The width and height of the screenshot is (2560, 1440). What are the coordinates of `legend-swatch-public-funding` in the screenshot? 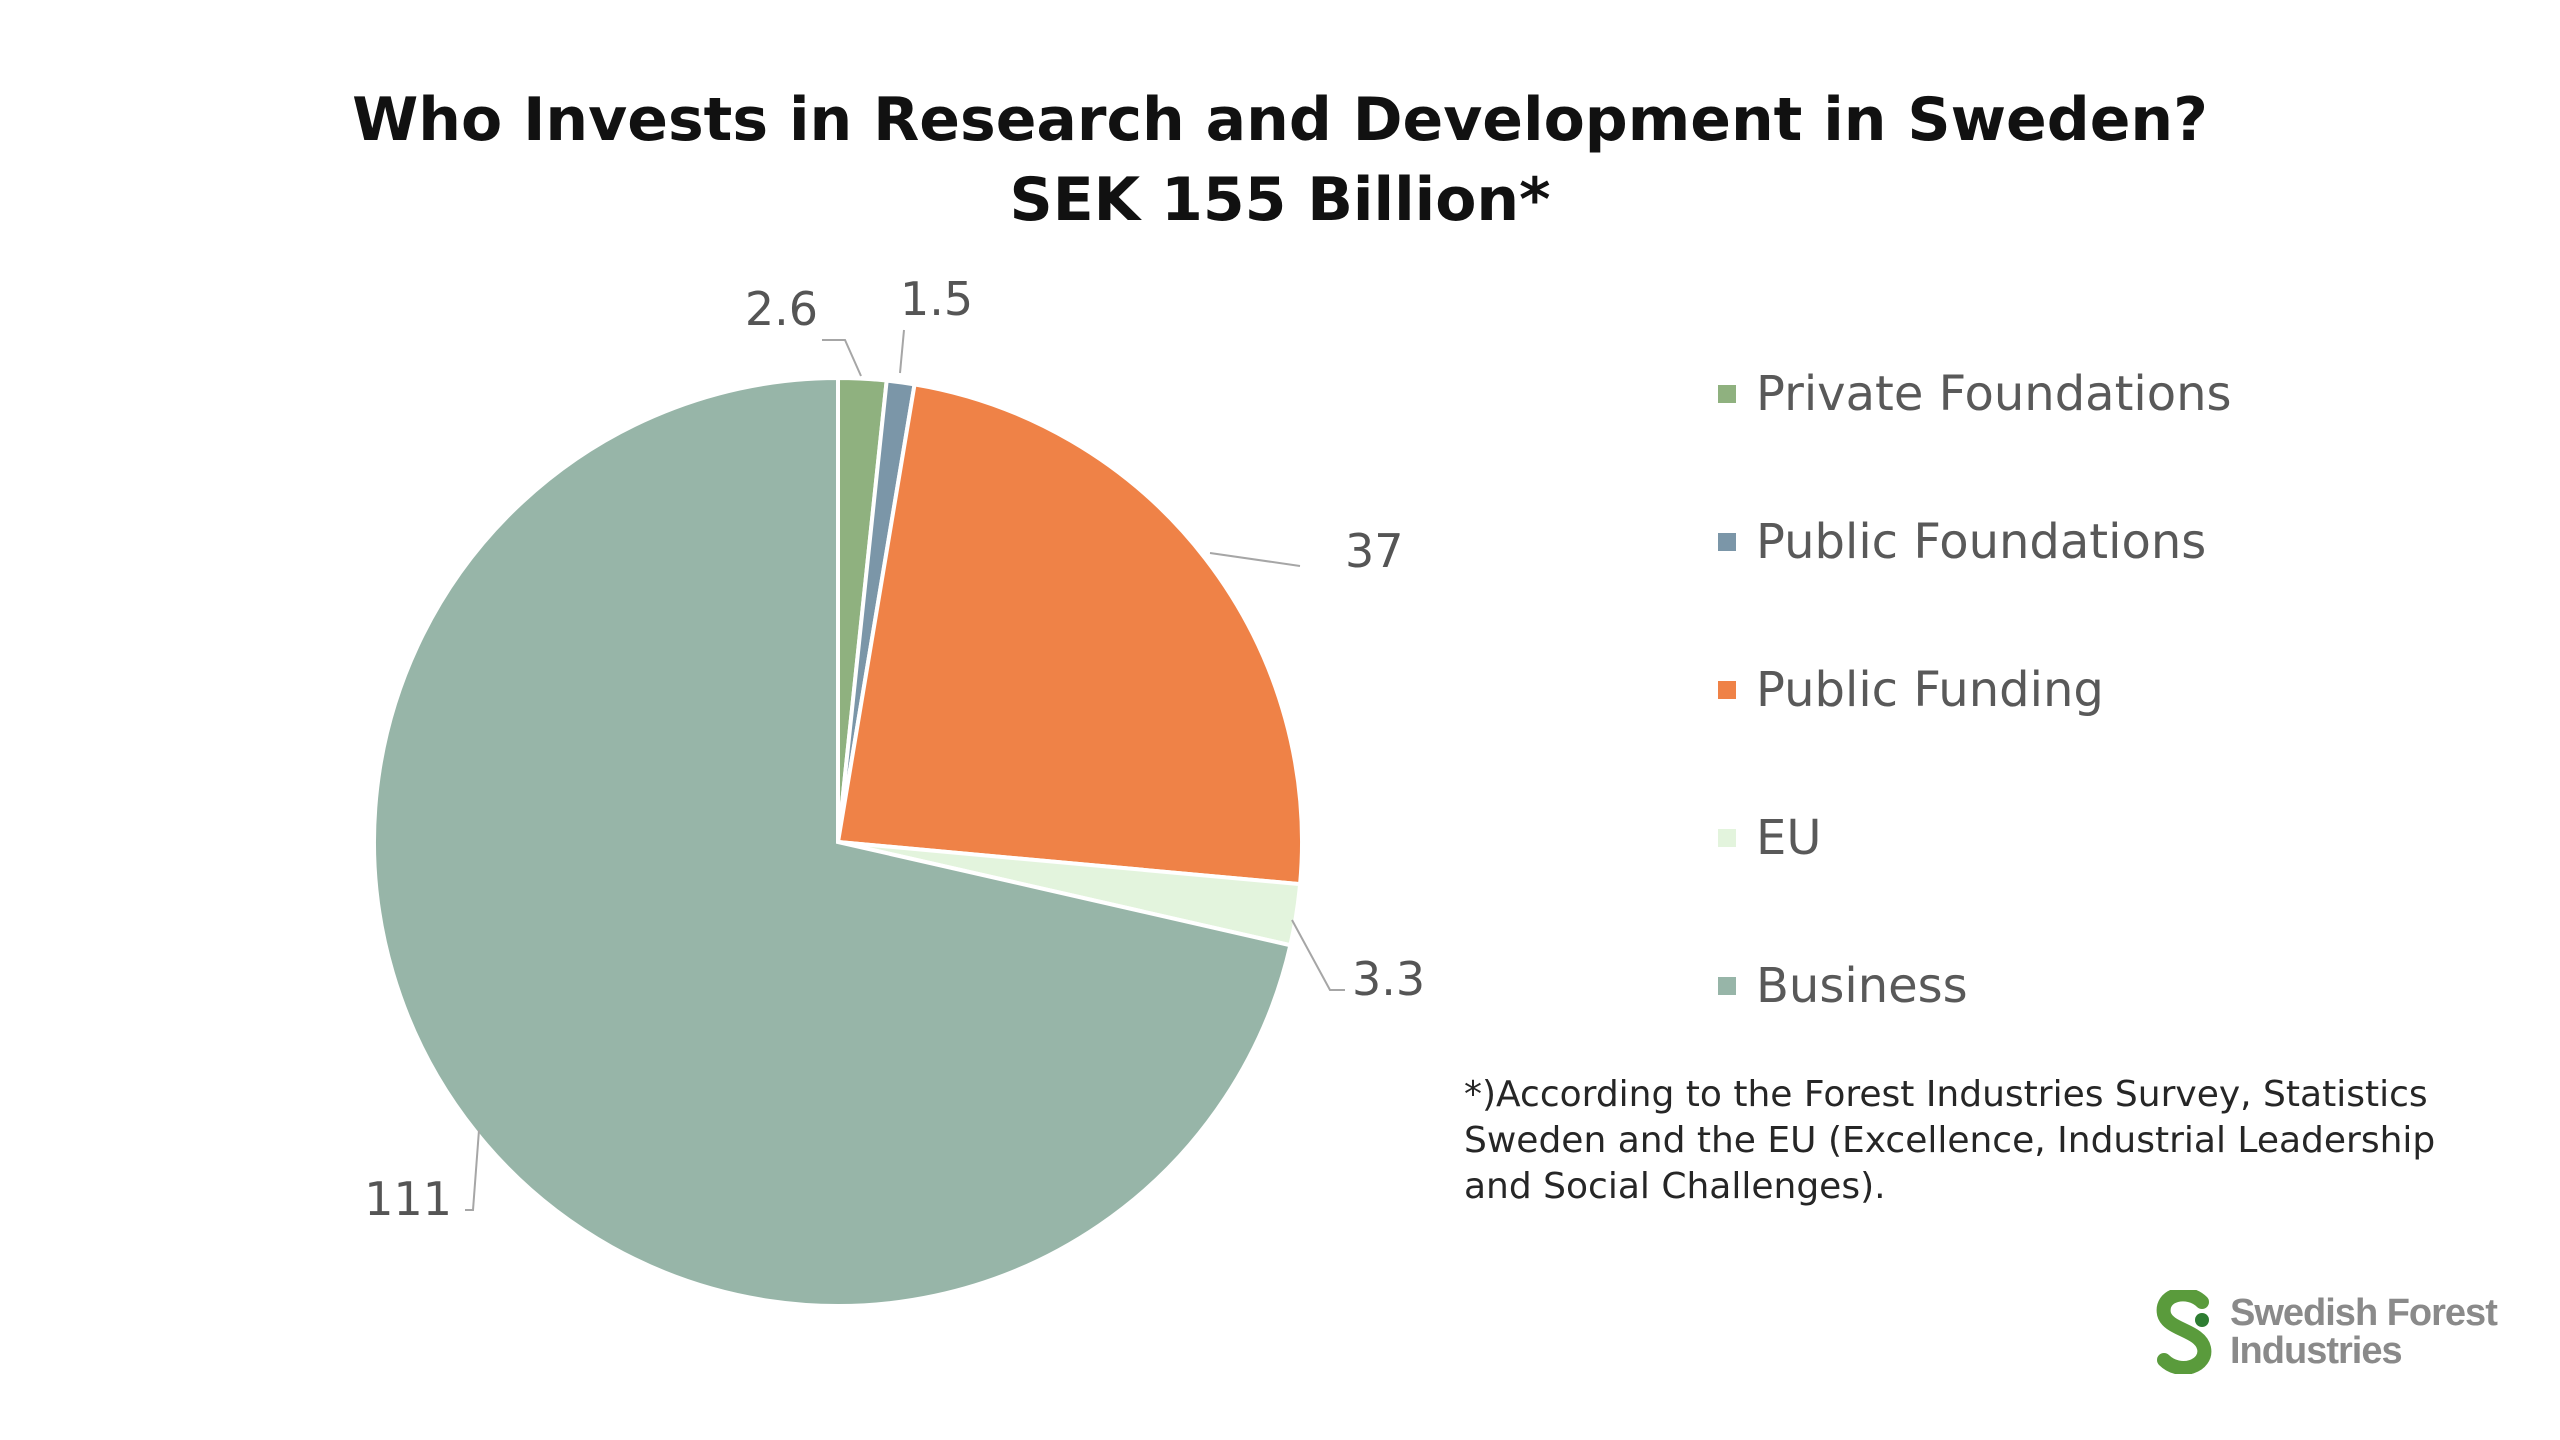 It's located at (1727, 690).